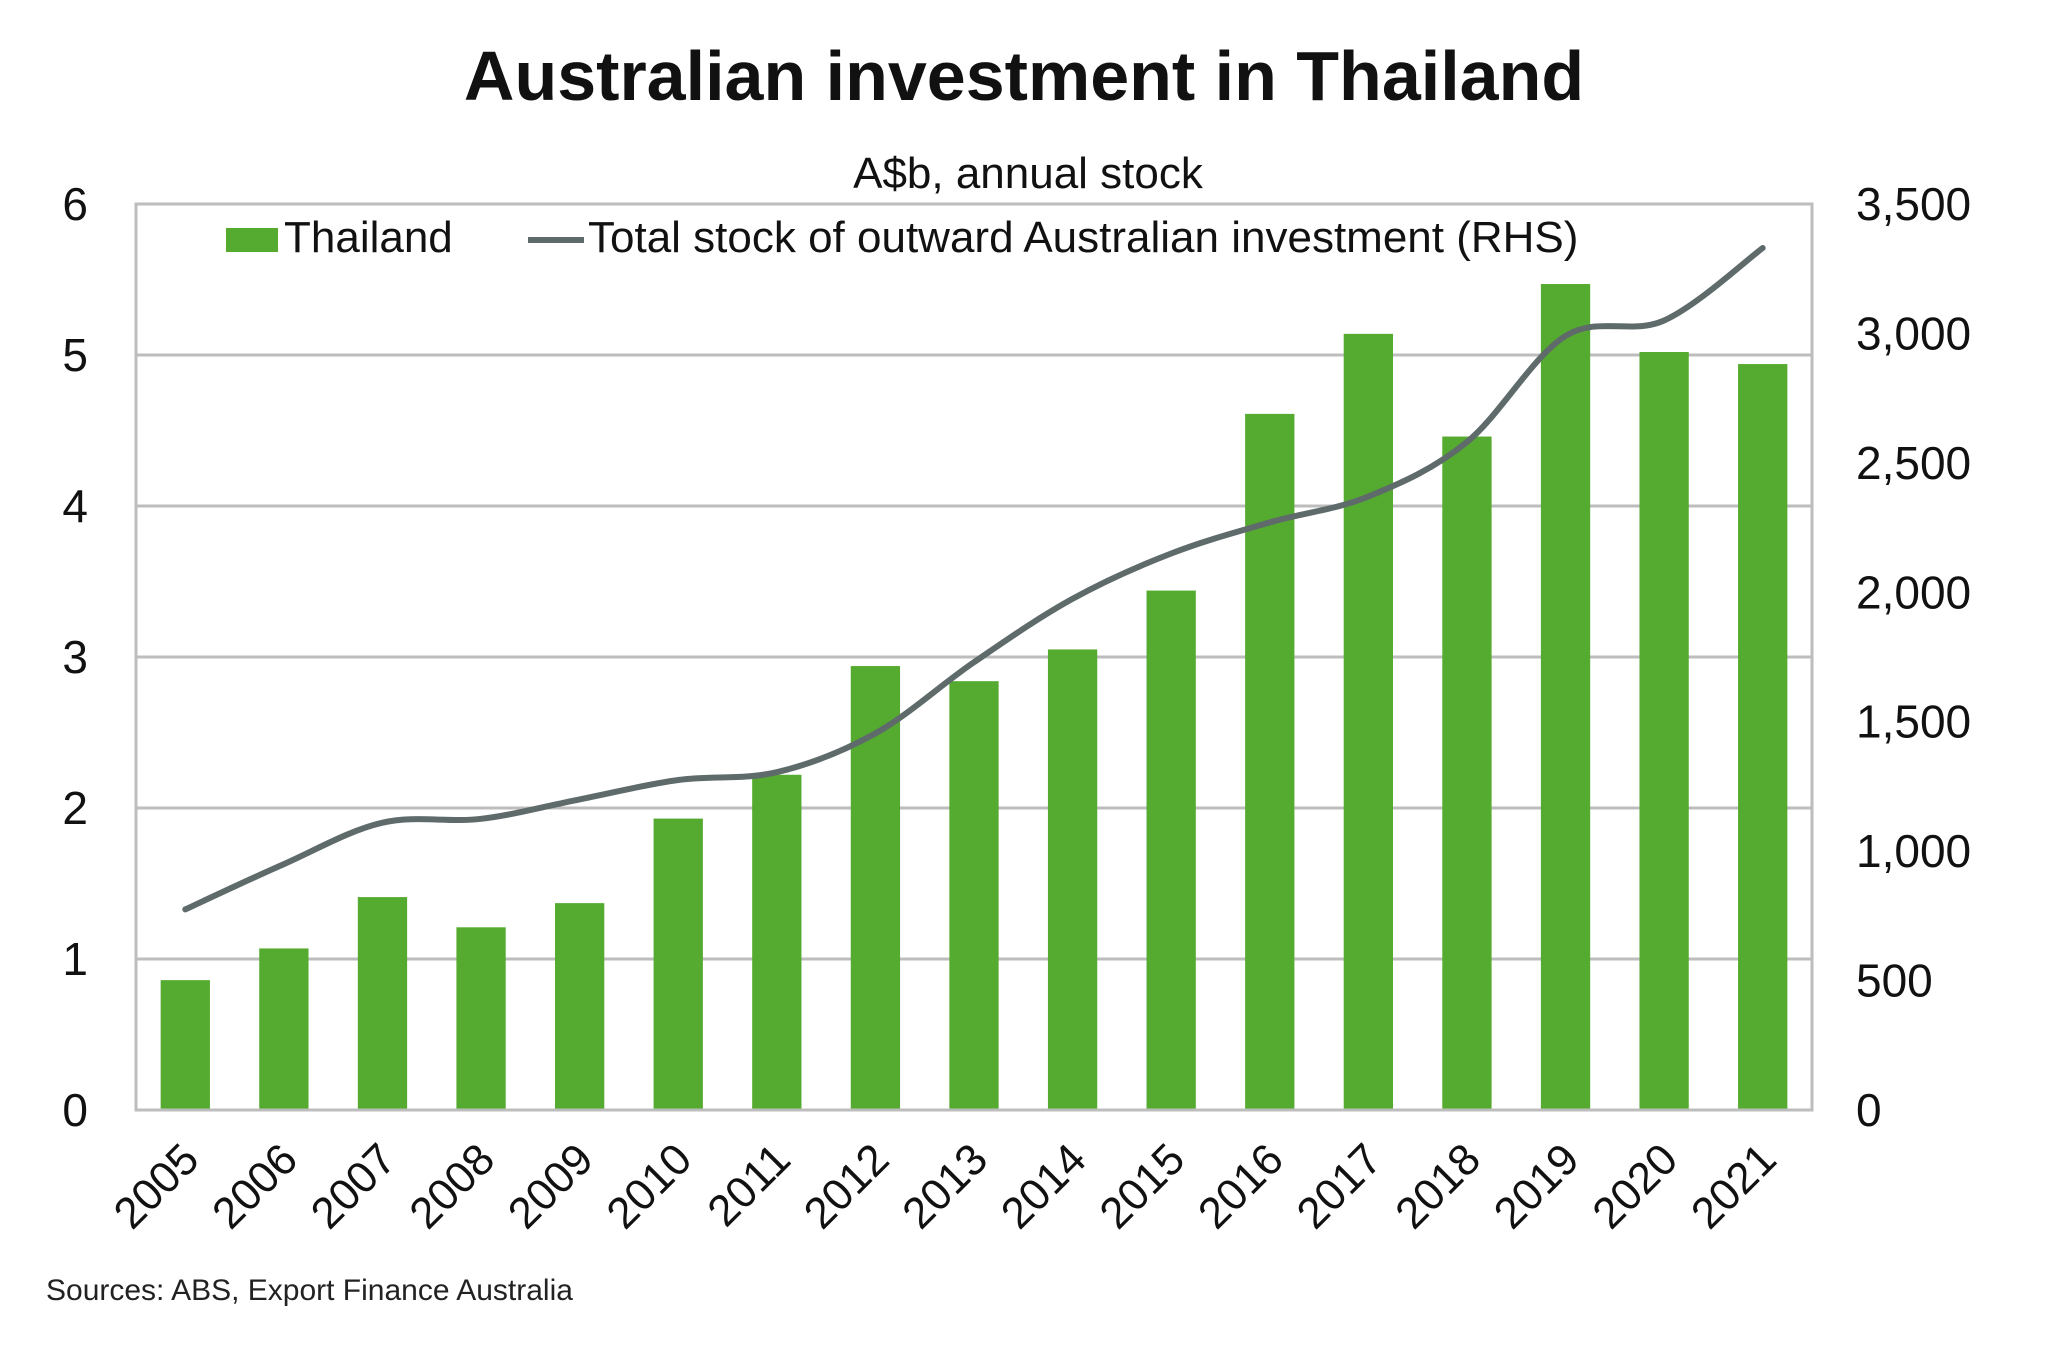 This screenshot has height=1345, width=2048. Describe the element at coordinates (1913, 333) in the screenshot. I see `right-tick-label: 3,000` at that location.